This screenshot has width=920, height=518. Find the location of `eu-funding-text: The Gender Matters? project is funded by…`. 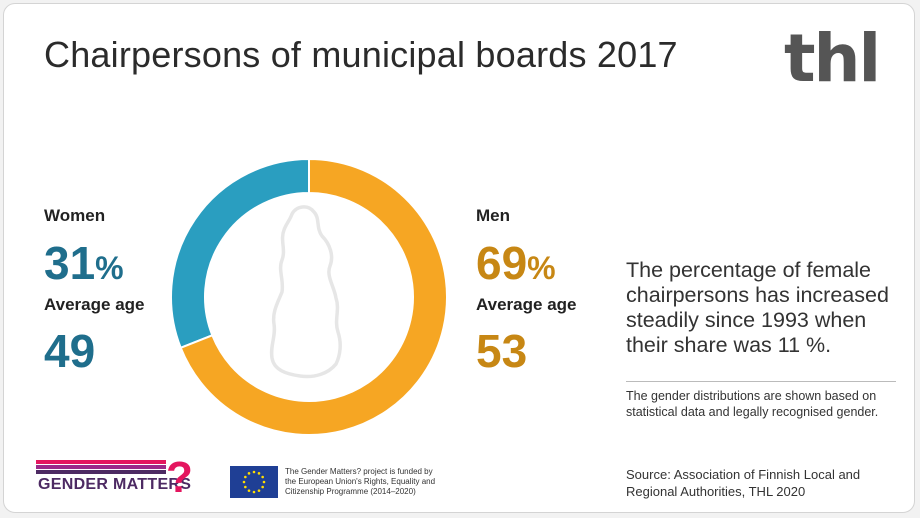

eu-funding-text: The Gender Matters? project is funded by… is located at coordinates (360, 481).